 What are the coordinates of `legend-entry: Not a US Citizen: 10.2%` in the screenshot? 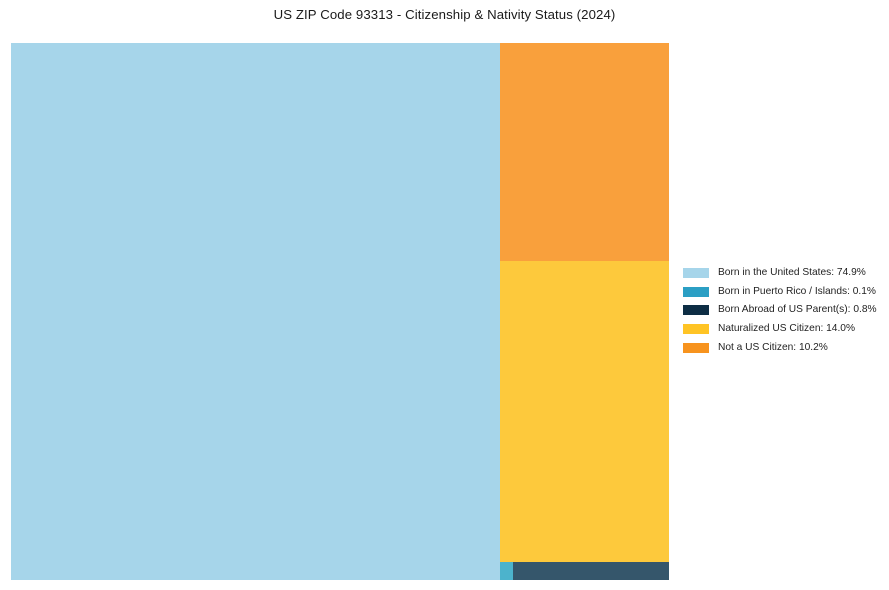 It's located at (783, 347).